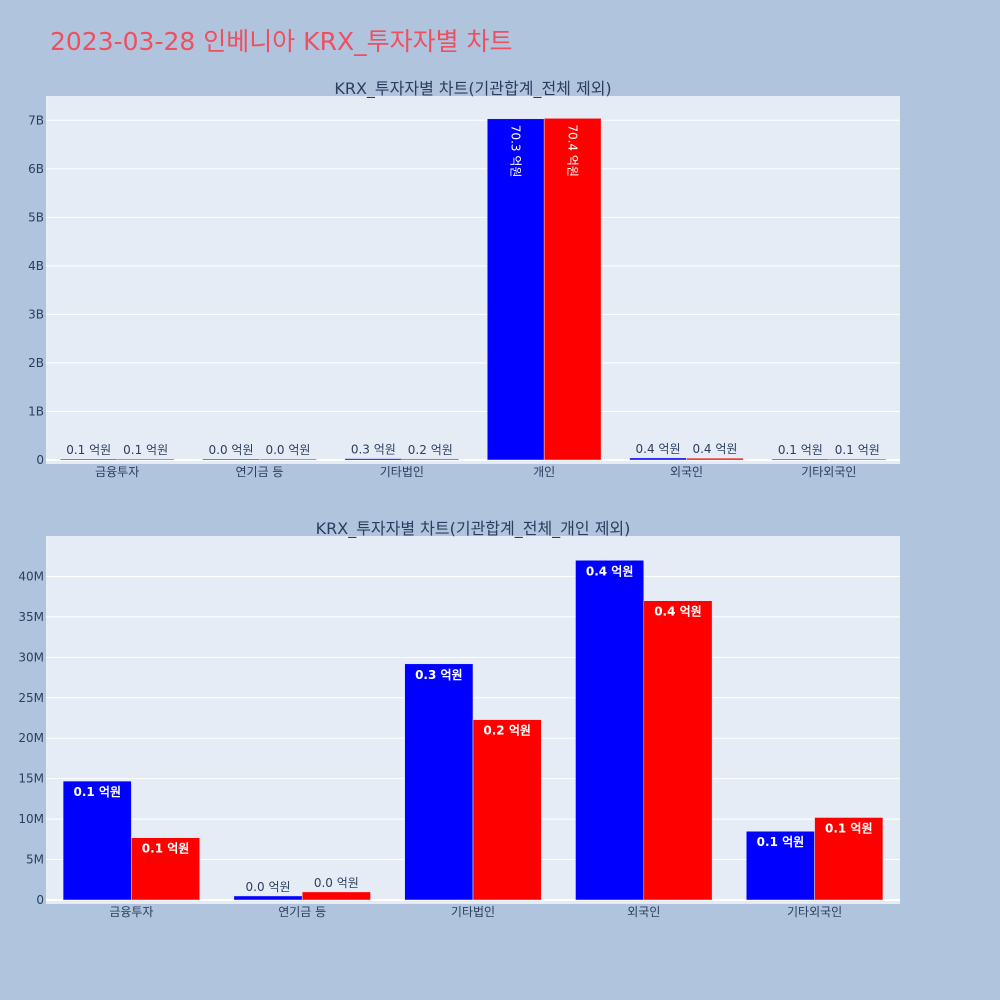 This screenshot has width=1000, height=1000. I want to click on y-tick-label: 35M, so click(31, 617).